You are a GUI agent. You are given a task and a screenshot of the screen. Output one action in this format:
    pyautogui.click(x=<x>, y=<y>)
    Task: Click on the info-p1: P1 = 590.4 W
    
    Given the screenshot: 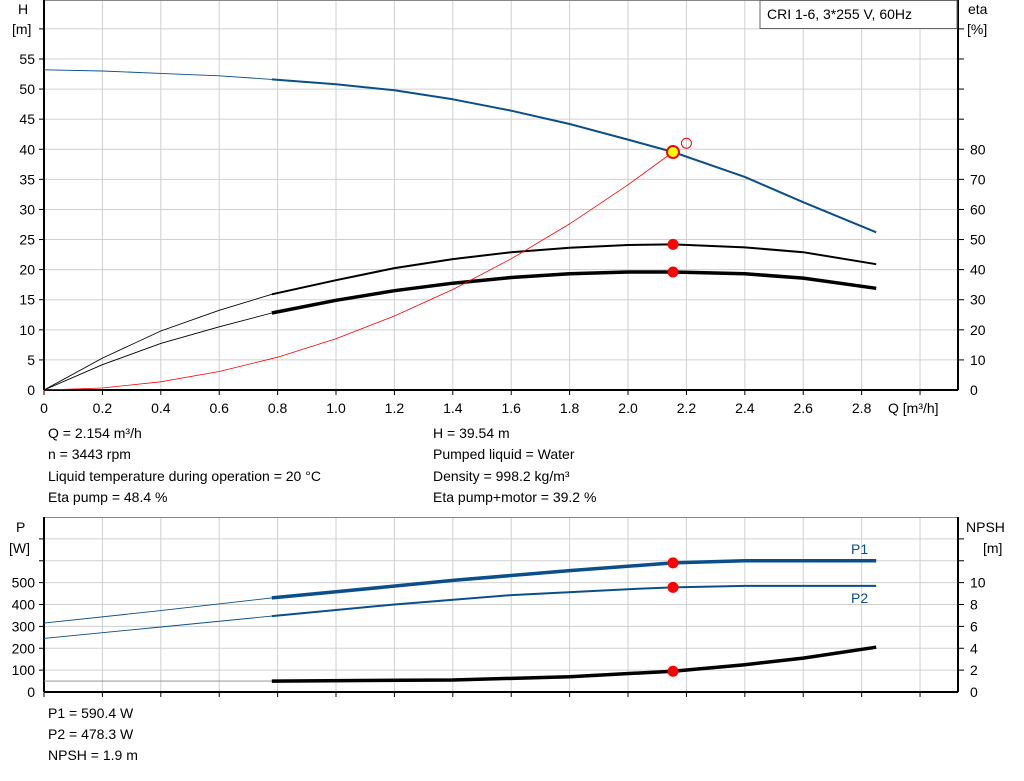 What is the action you would take?
    pyautogui.click(x=91, y=713)
    